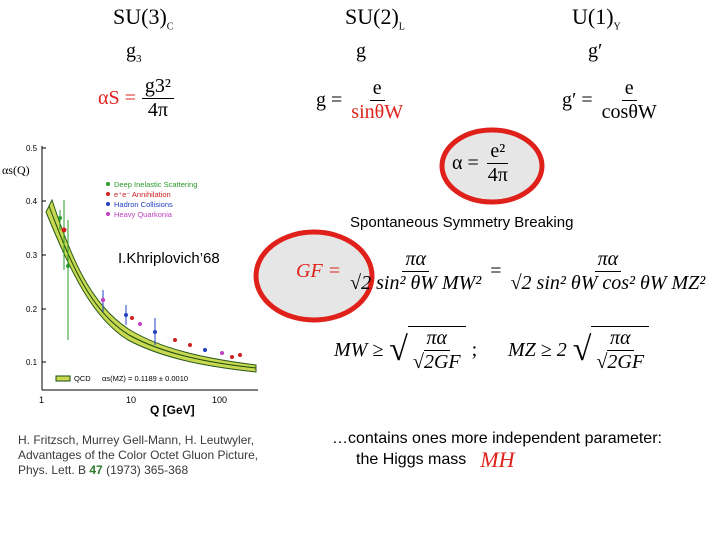 Image resolution: width=720 pixels, height=540 pixels. I want to click on citation-line-3: Phys. Lett. B 47 (1973) 365-368, so click(163, 470).